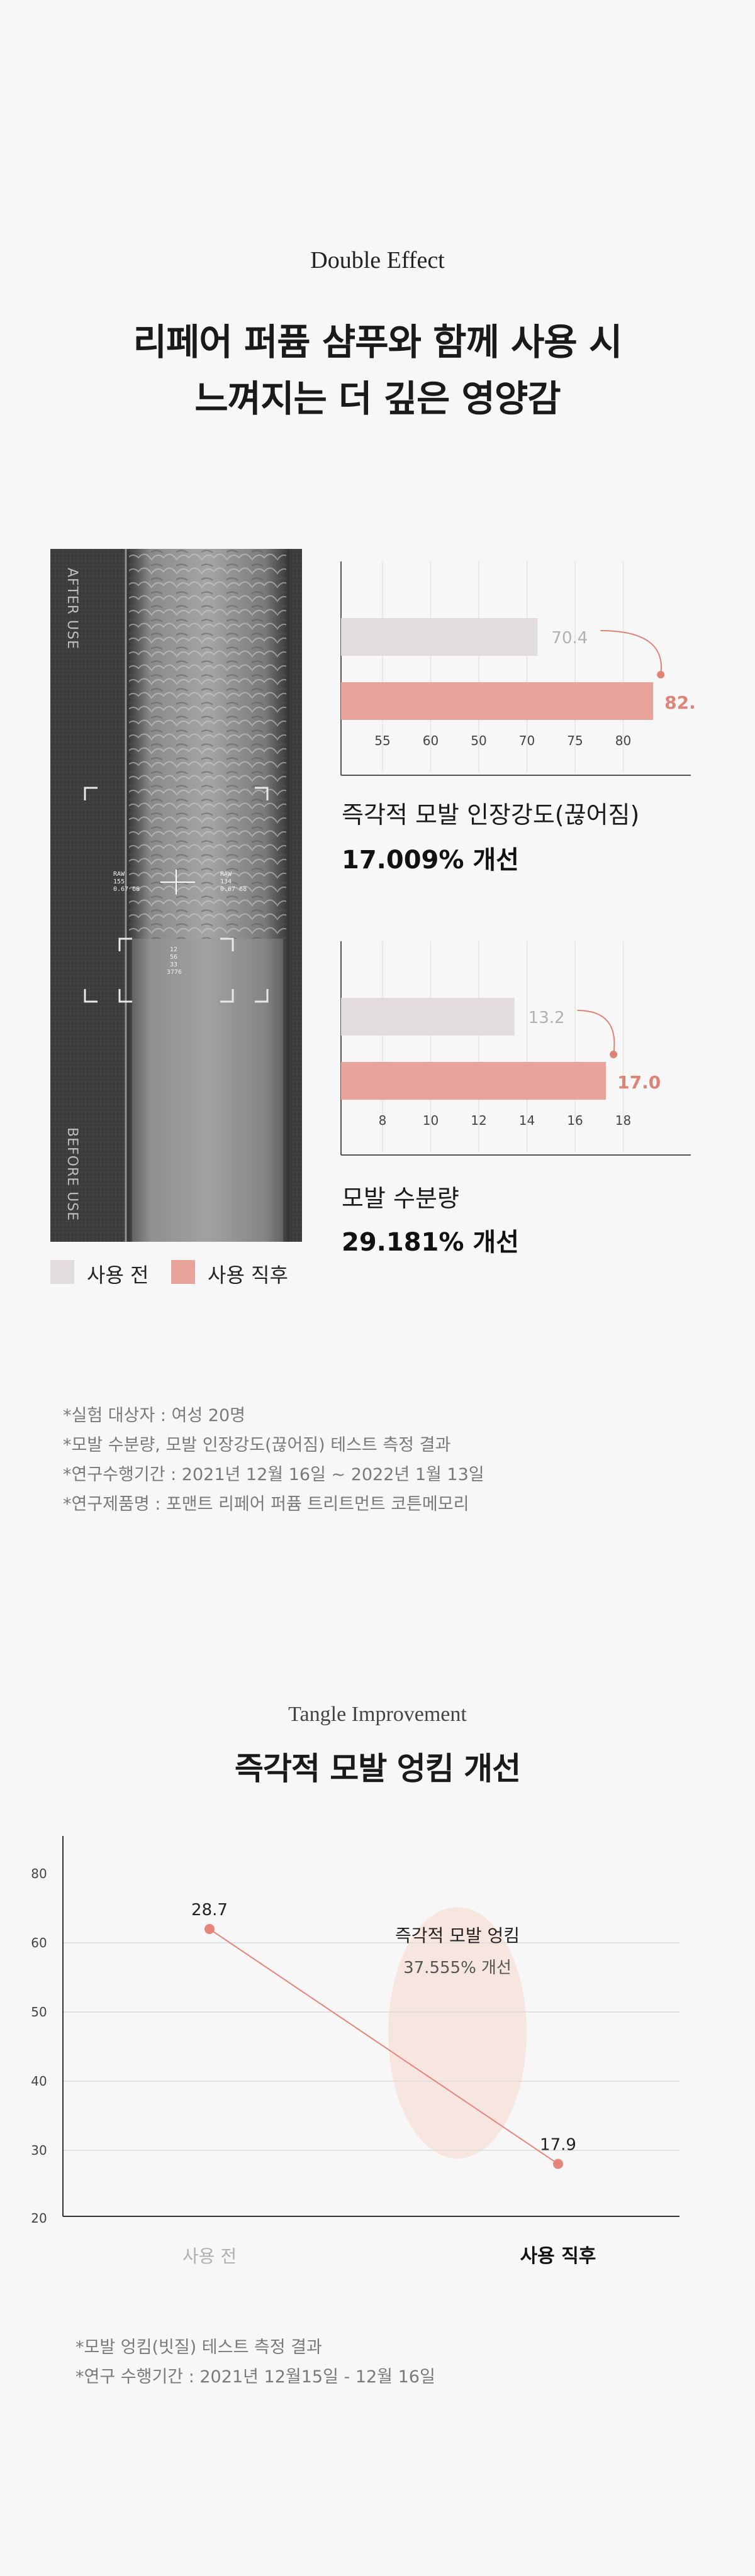 This screenshot has height=2576, width=755. What do you see at coordinates (457, 1935) in the screenshot?
I see `highlight-label: 즉각적 모발 엉킴` at bounding box center [457, 1935].